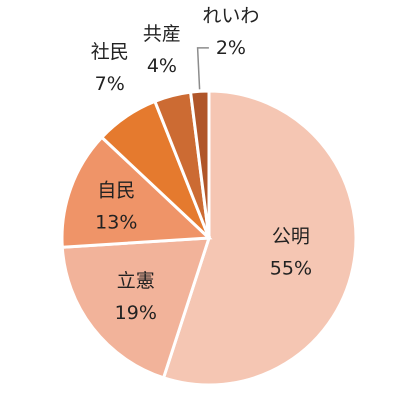  I want to click on slice-category-label: 共産, so click(162, 34).